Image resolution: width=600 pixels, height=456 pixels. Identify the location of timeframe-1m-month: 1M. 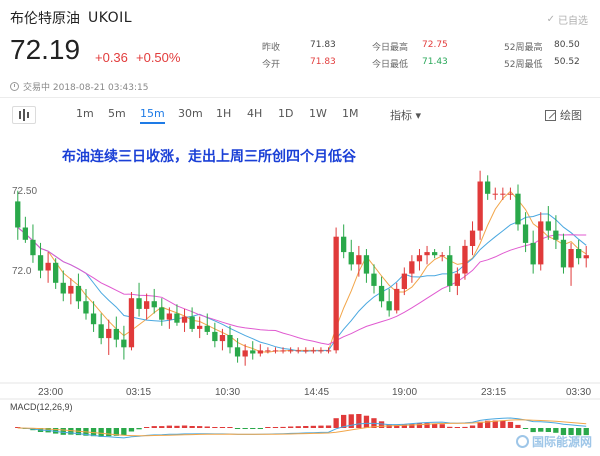
(350, 113).